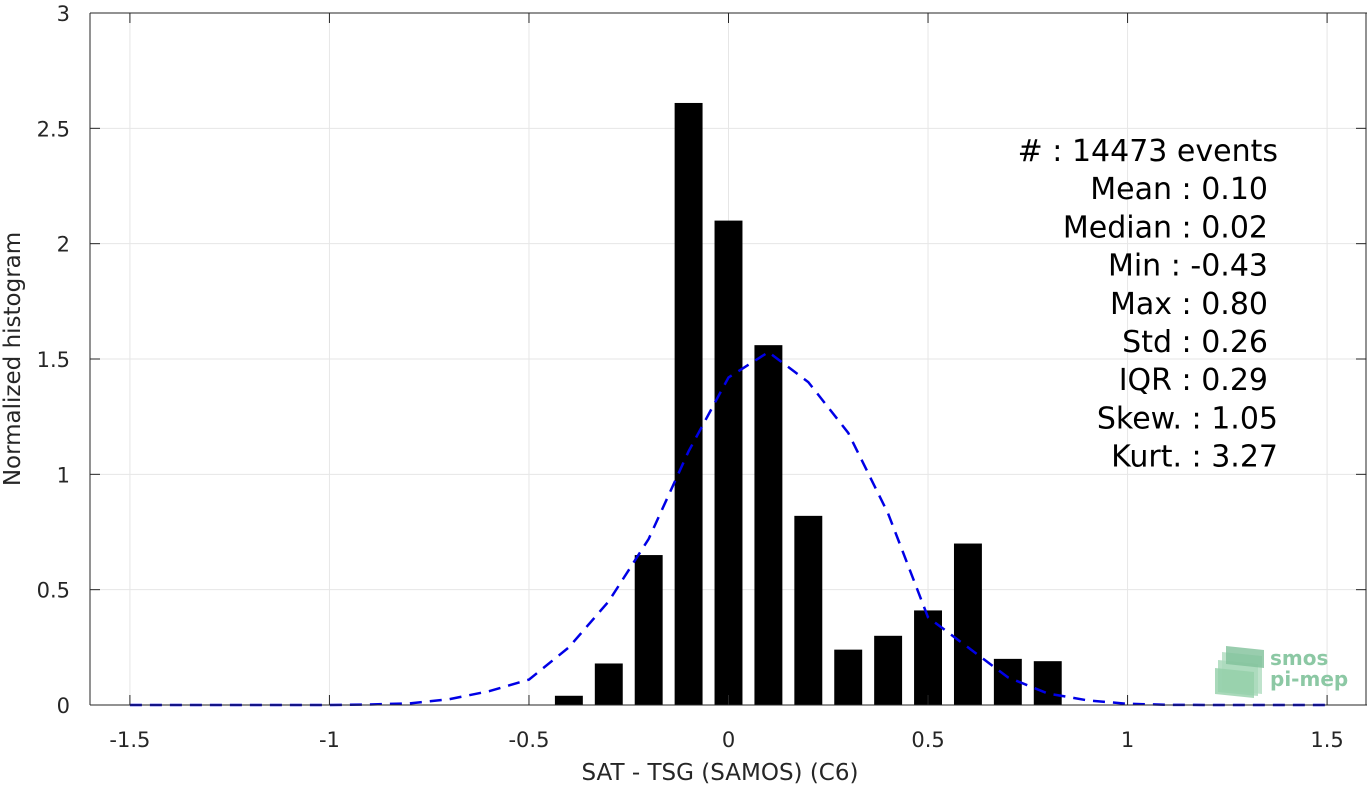 The height and width of the screenshot is (785, 1367). I want to click on stats-line: Min : -0.43, so click(1188, 266).